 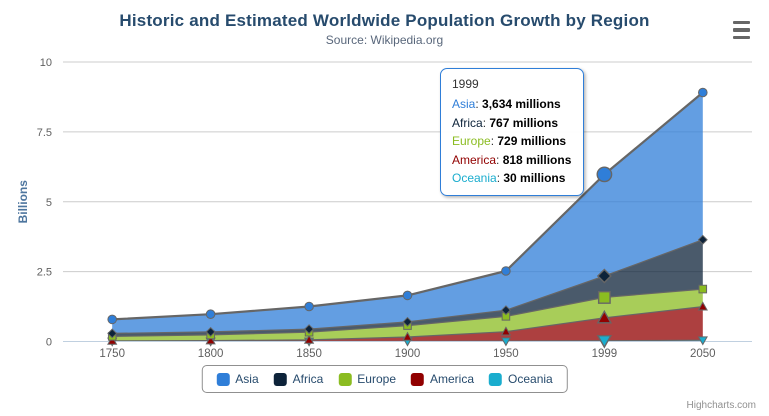 I want to click on legend-item-europe: Europe, so click(x=367, y=379).